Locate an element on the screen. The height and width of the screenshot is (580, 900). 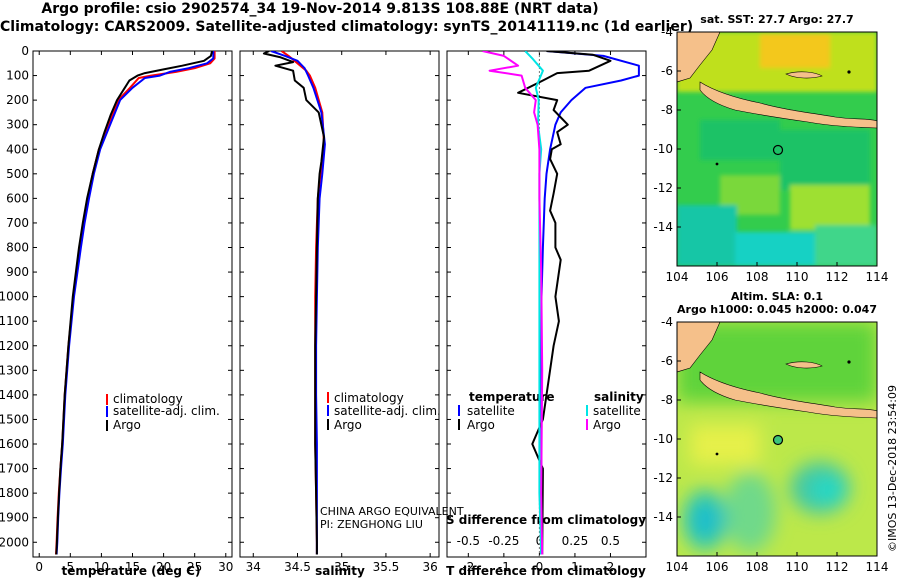
sst-map-x-tick-label: 110 is located at coordinates (797, 277).